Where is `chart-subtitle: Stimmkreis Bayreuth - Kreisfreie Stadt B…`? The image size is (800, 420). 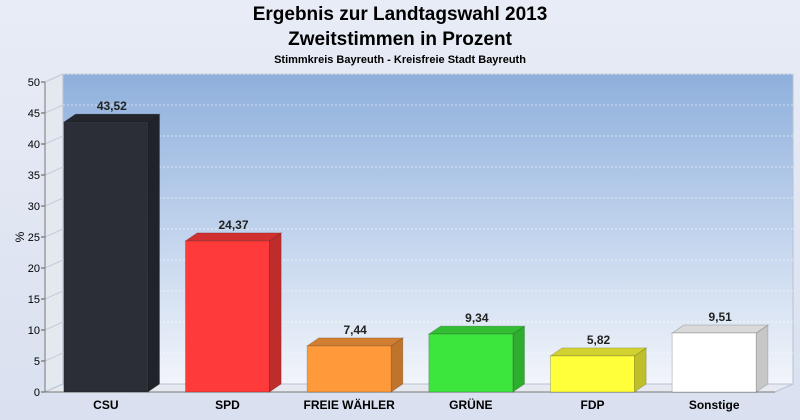
chart-subtitle: Stimmkreis Bayreuth - Kreisfreie Stadt B… is located at coordinates (400, 60).